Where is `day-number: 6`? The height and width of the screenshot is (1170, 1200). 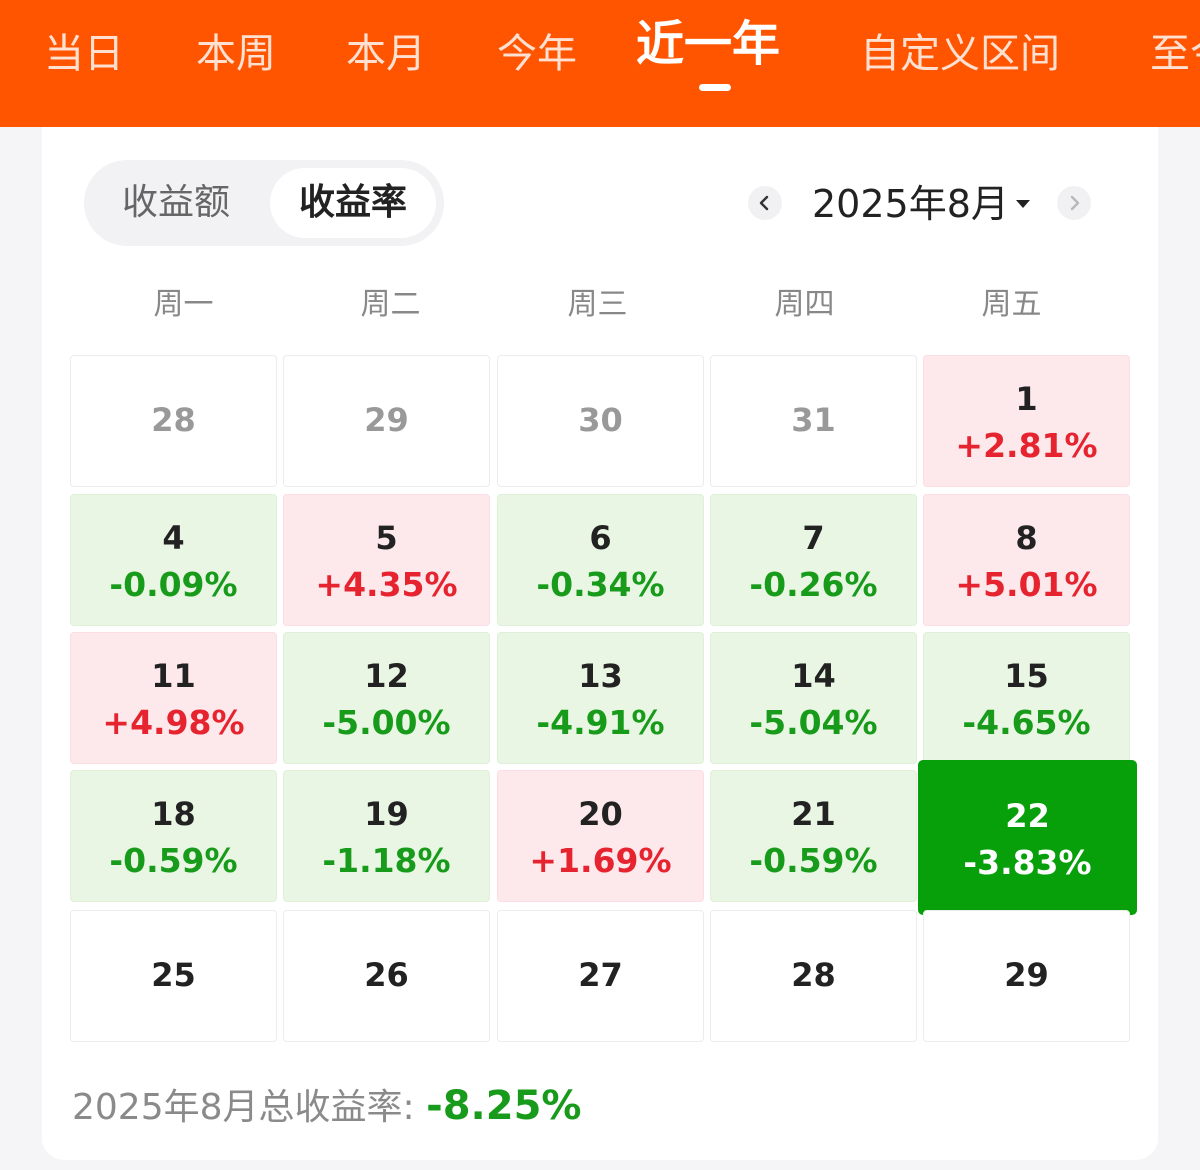
day-number: 6 is located at coordinates (600, 538).